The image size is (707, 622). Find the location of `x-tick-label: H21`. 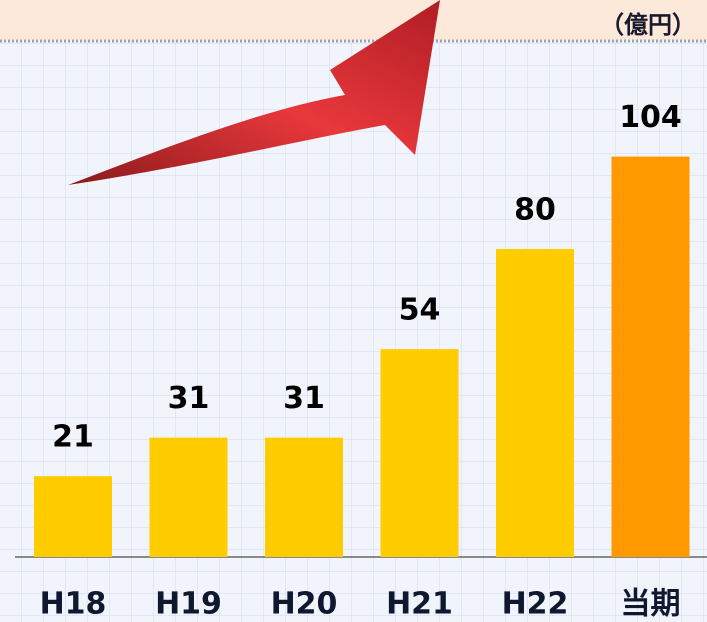

x-tick-label: H21 is located at coordinates (419, 604).